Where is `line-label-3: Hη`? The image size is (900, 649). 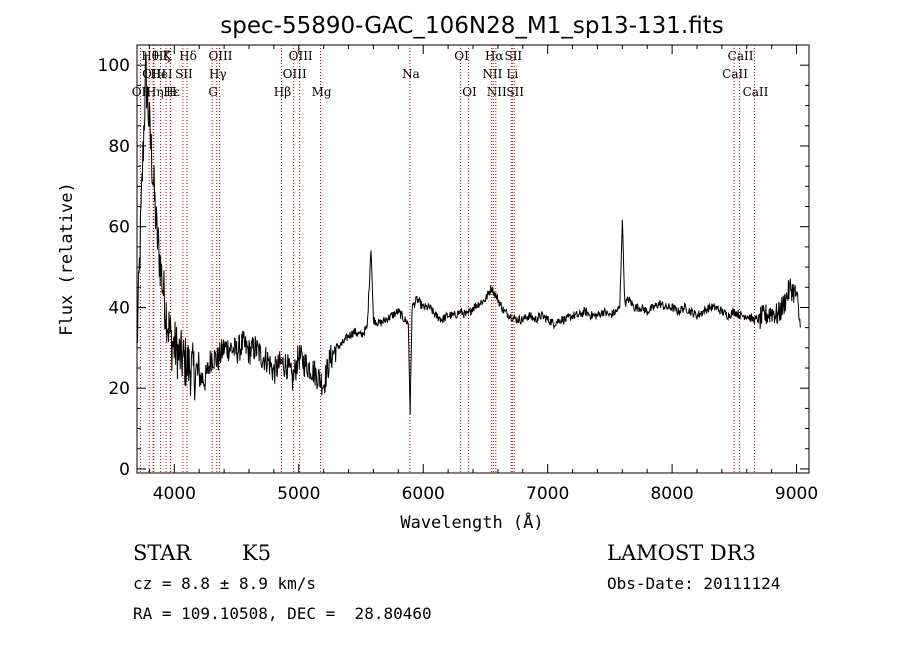
line-label-3: Hη is located at coordinates (155, 92).